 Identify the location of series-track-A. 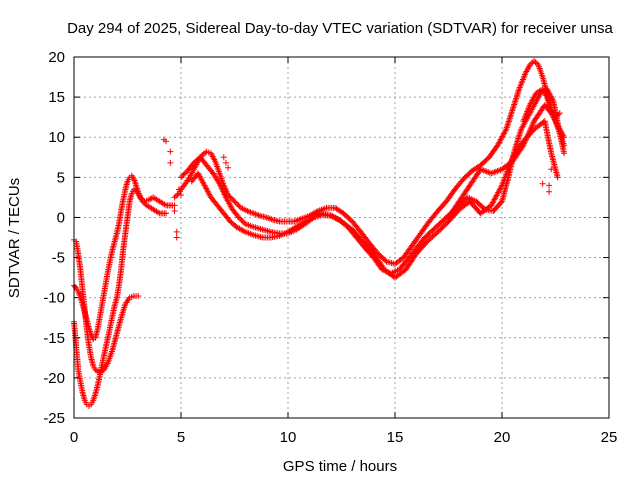
(123, 257).